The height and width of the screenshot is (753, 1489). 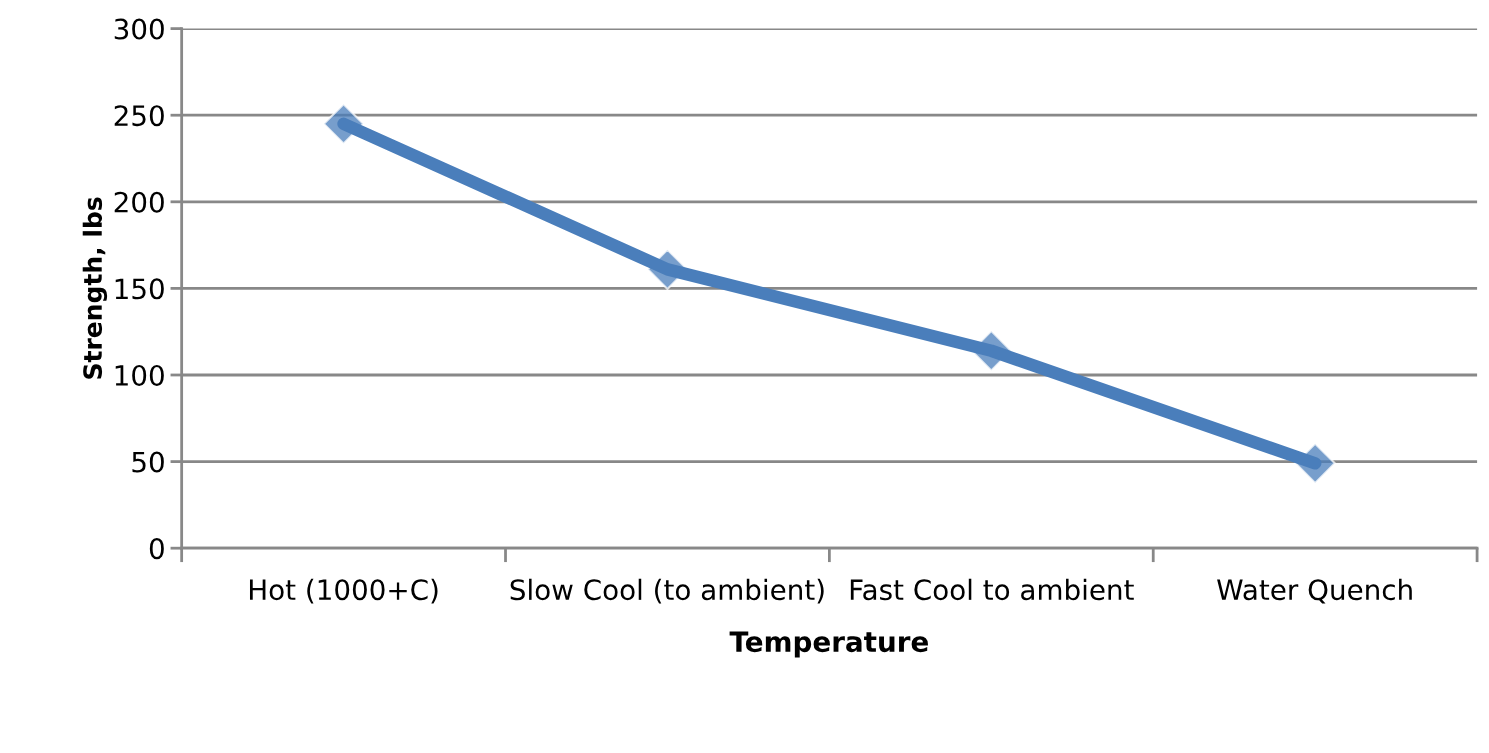 I want to click on y-tick-label: 150, so click(x=139, y=289).